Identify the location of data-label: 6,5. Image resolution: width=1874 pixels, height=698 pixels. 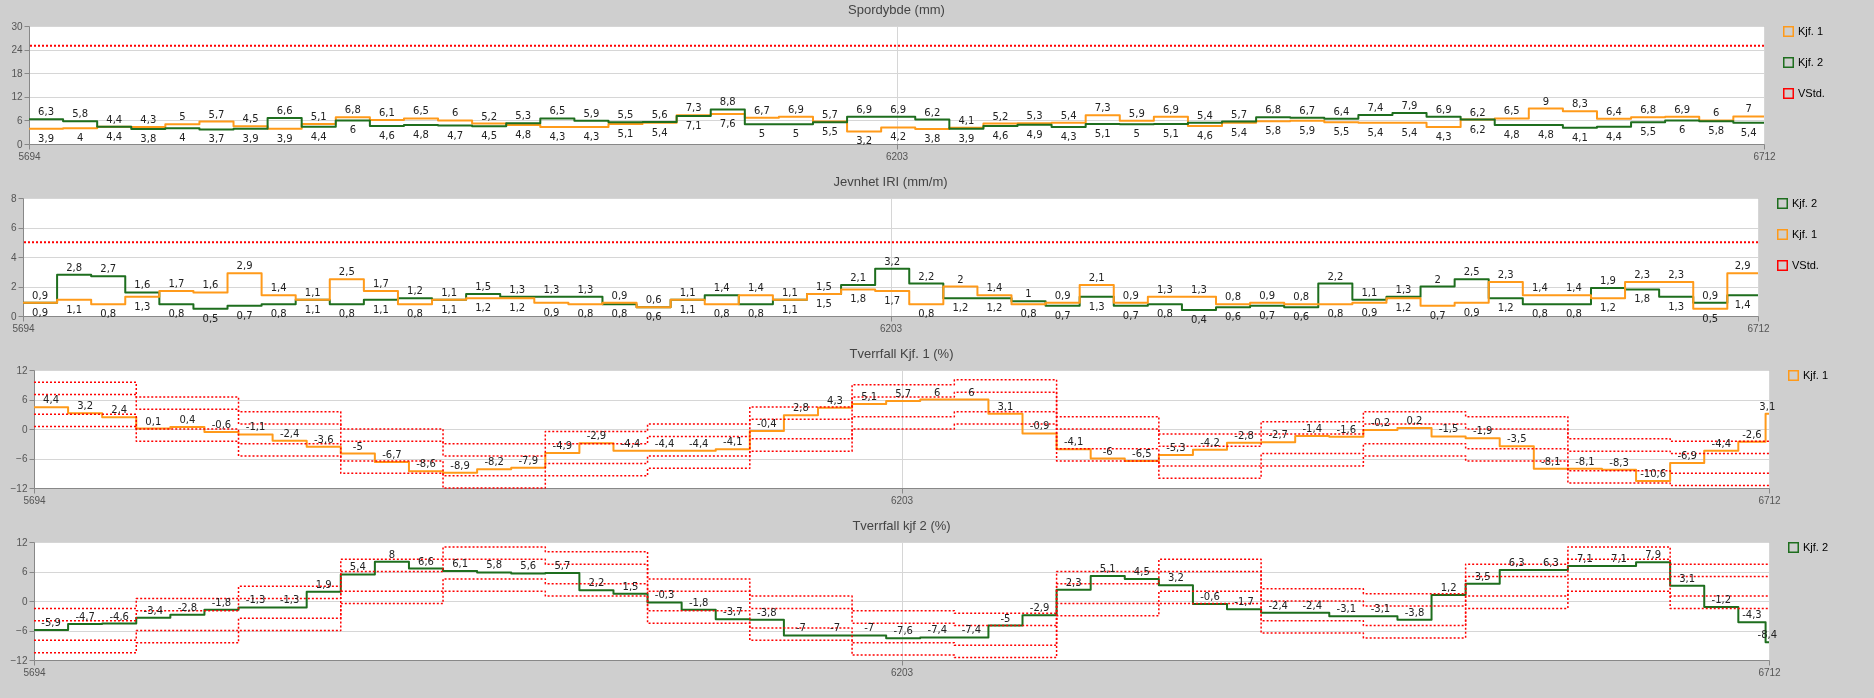
(421, 111).